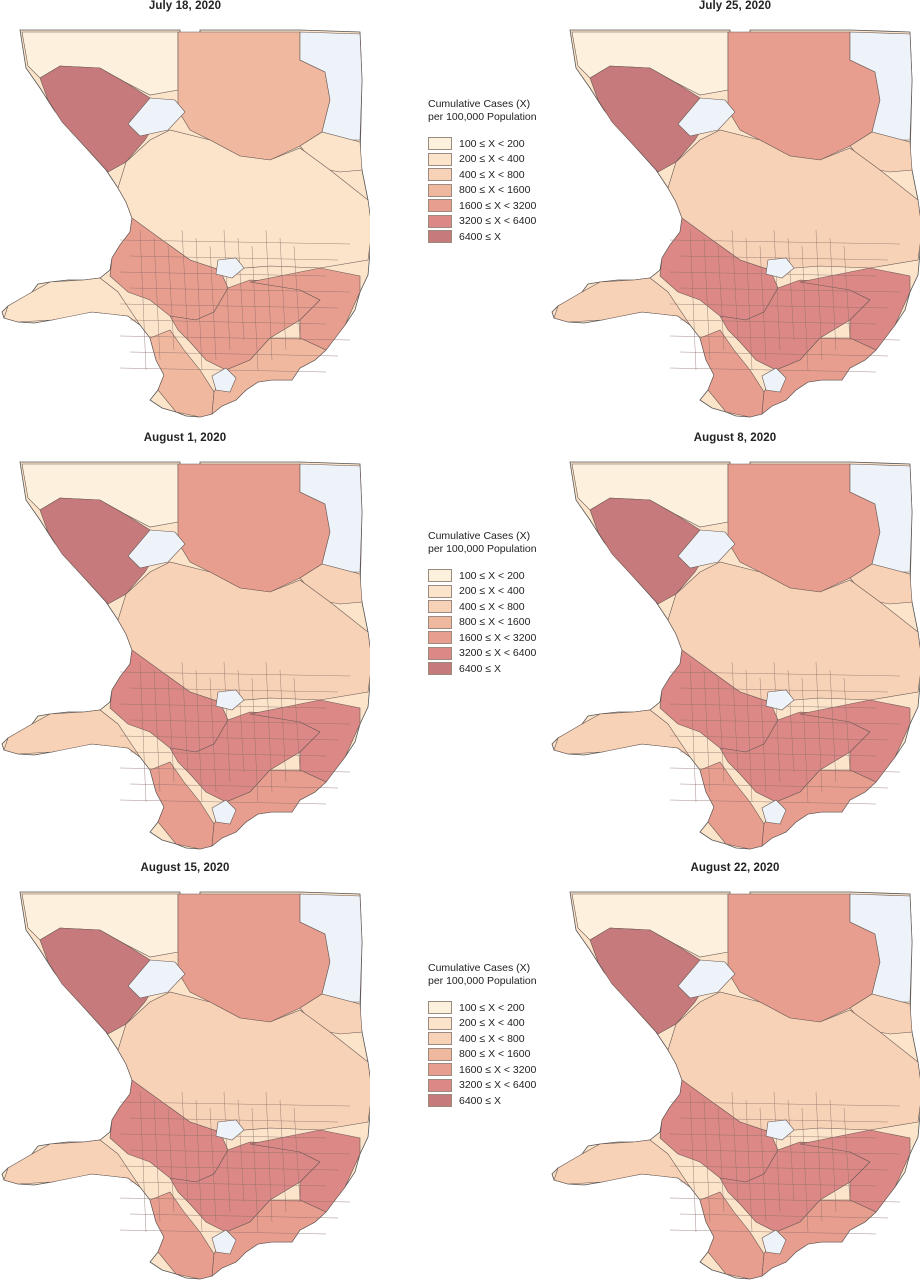 The width and height of the screenshot is (922, 1282). I want to click on legend-label: 6400 ≤ X, so click(480, 668).